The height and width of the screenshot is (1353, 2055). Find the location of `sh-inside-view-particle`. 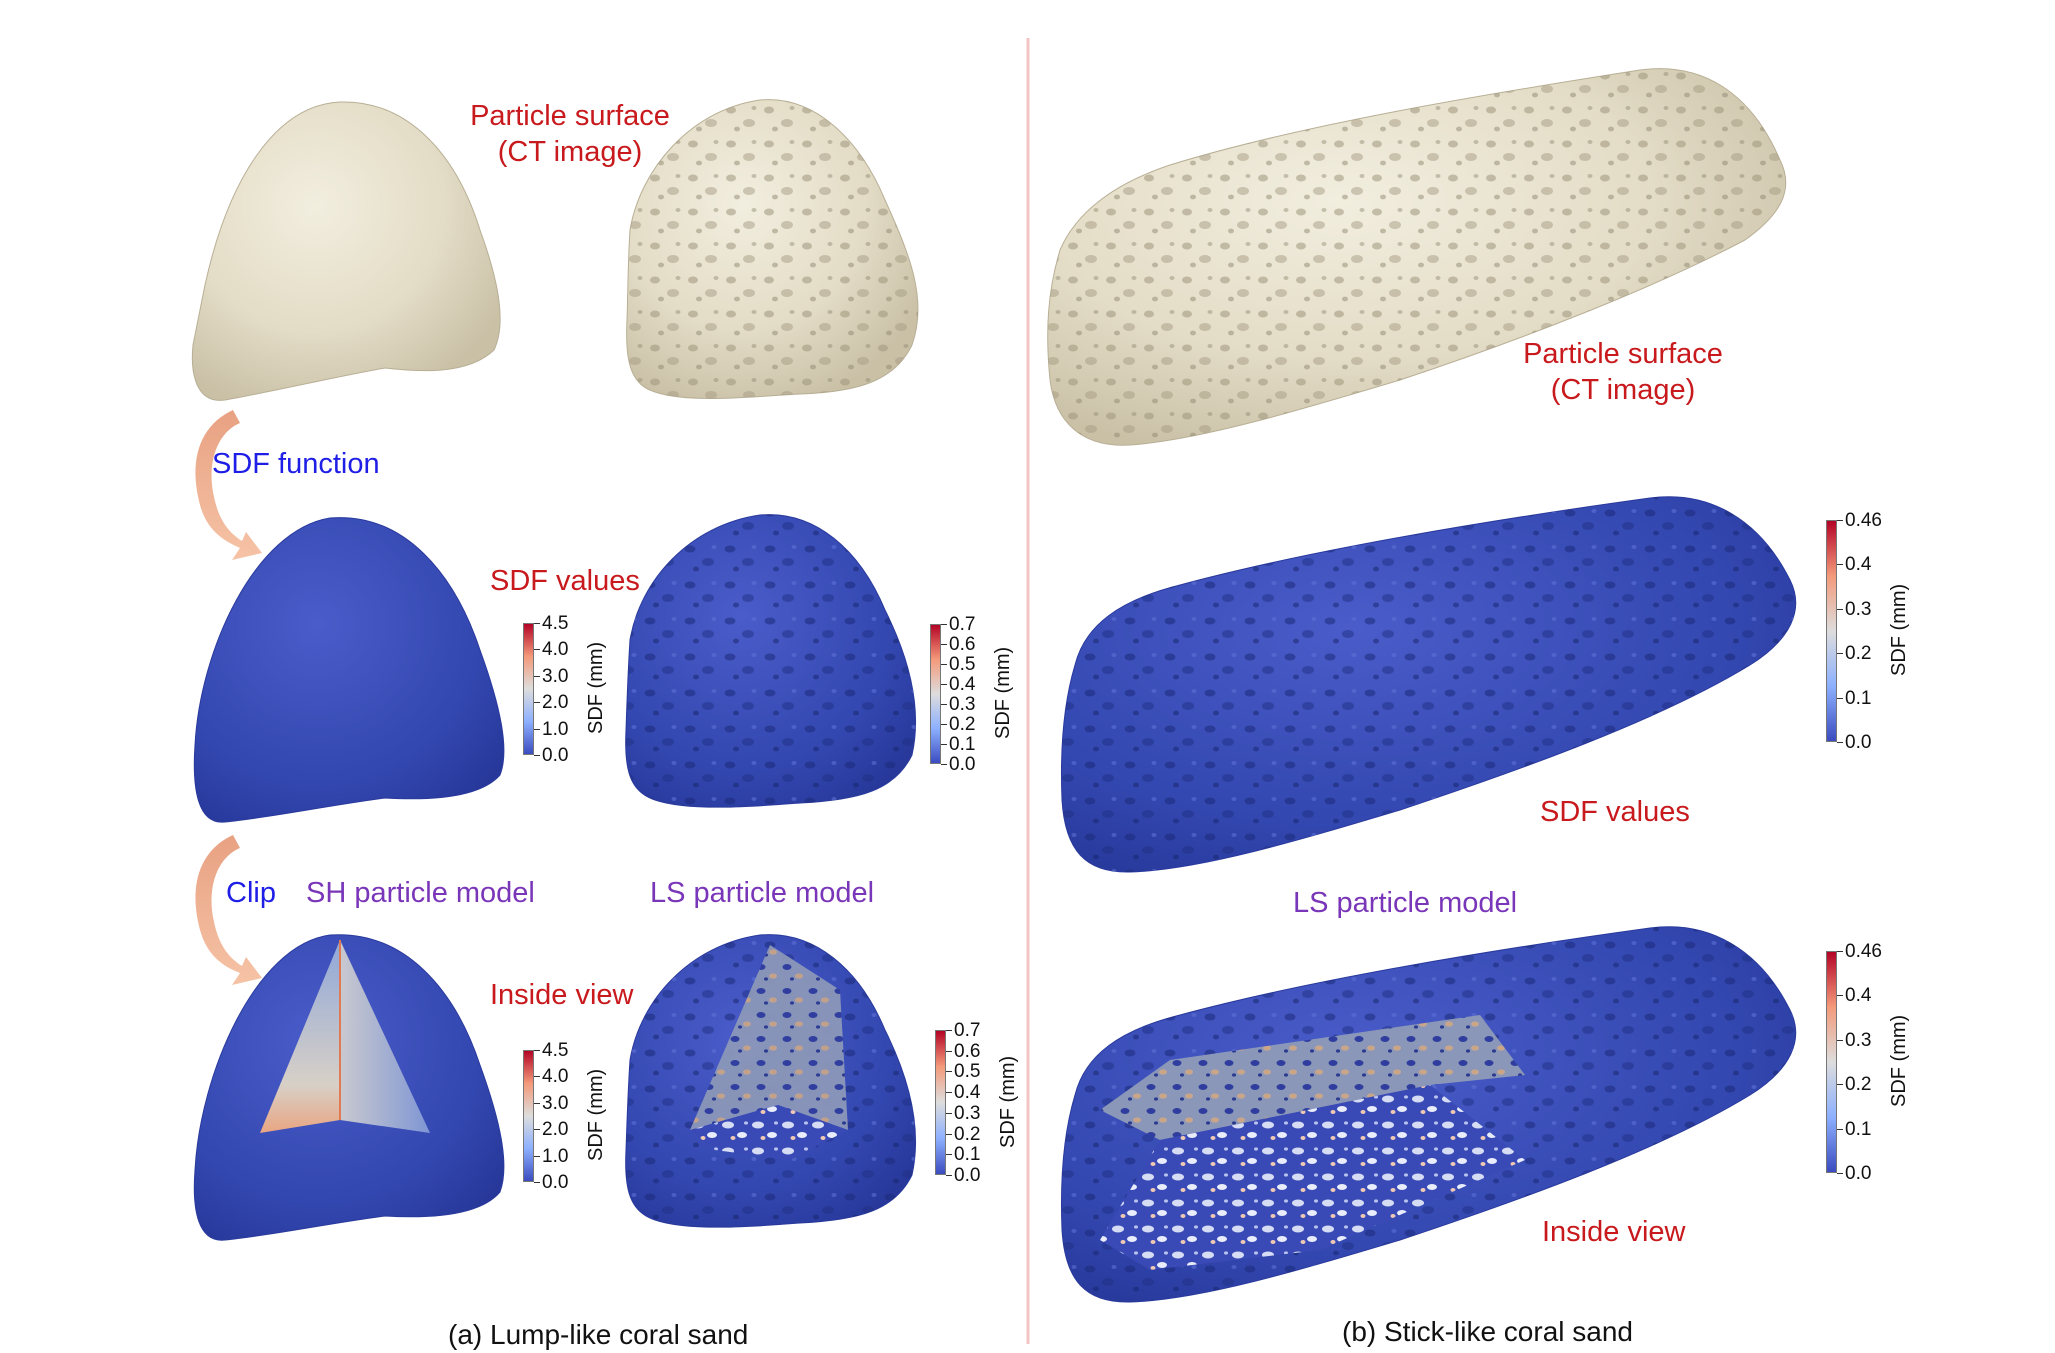

sh-inside-view-particle is located at coordinates (349, 1087).